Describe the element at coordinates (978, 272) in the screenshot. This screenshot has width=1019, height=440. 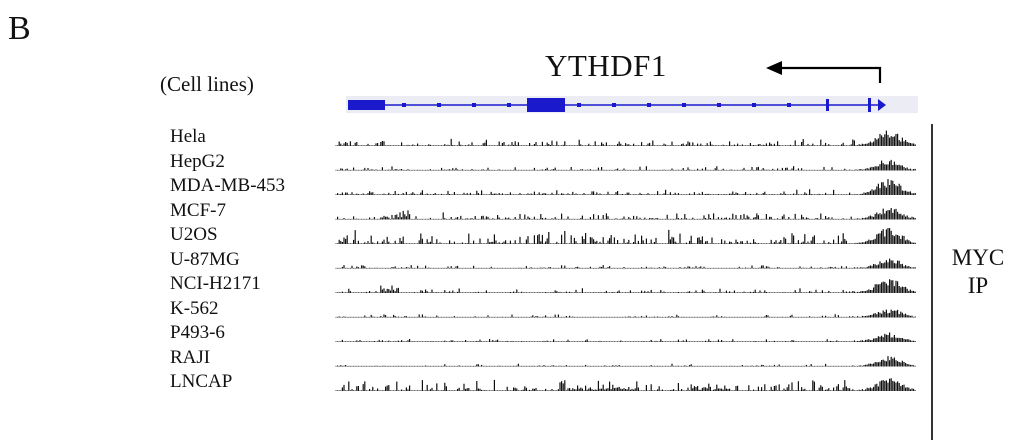
I see `ip-label: MYC IP` at that location.